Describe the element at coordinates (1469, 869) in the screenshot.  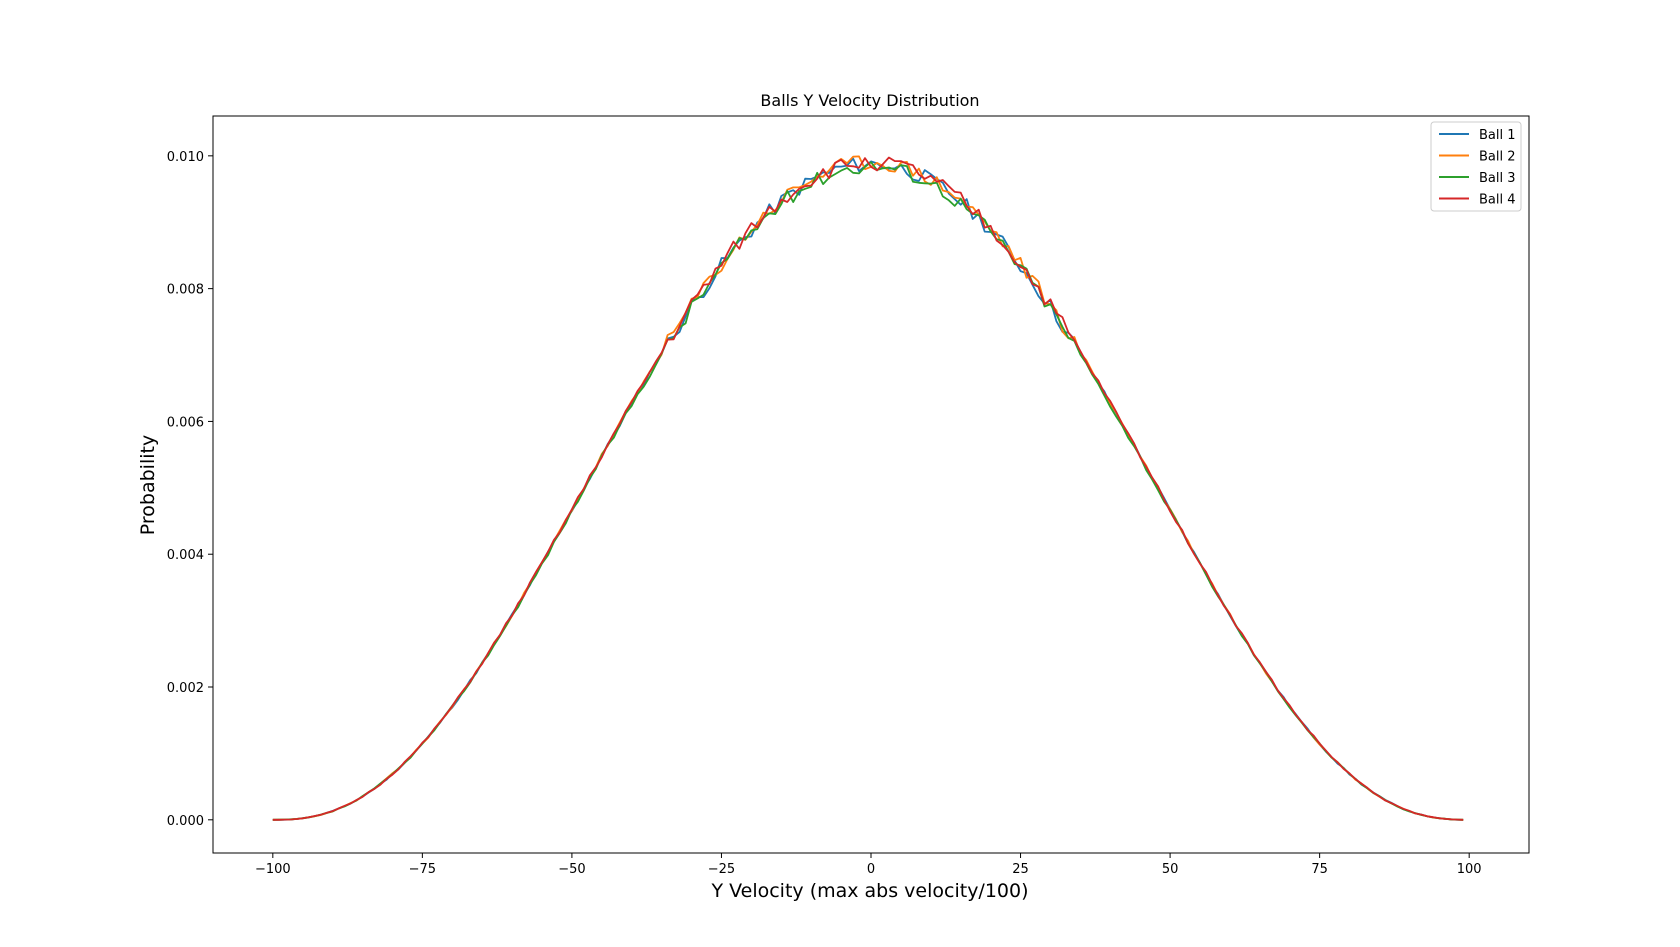
I see `x-tick-label: 100` at that location.